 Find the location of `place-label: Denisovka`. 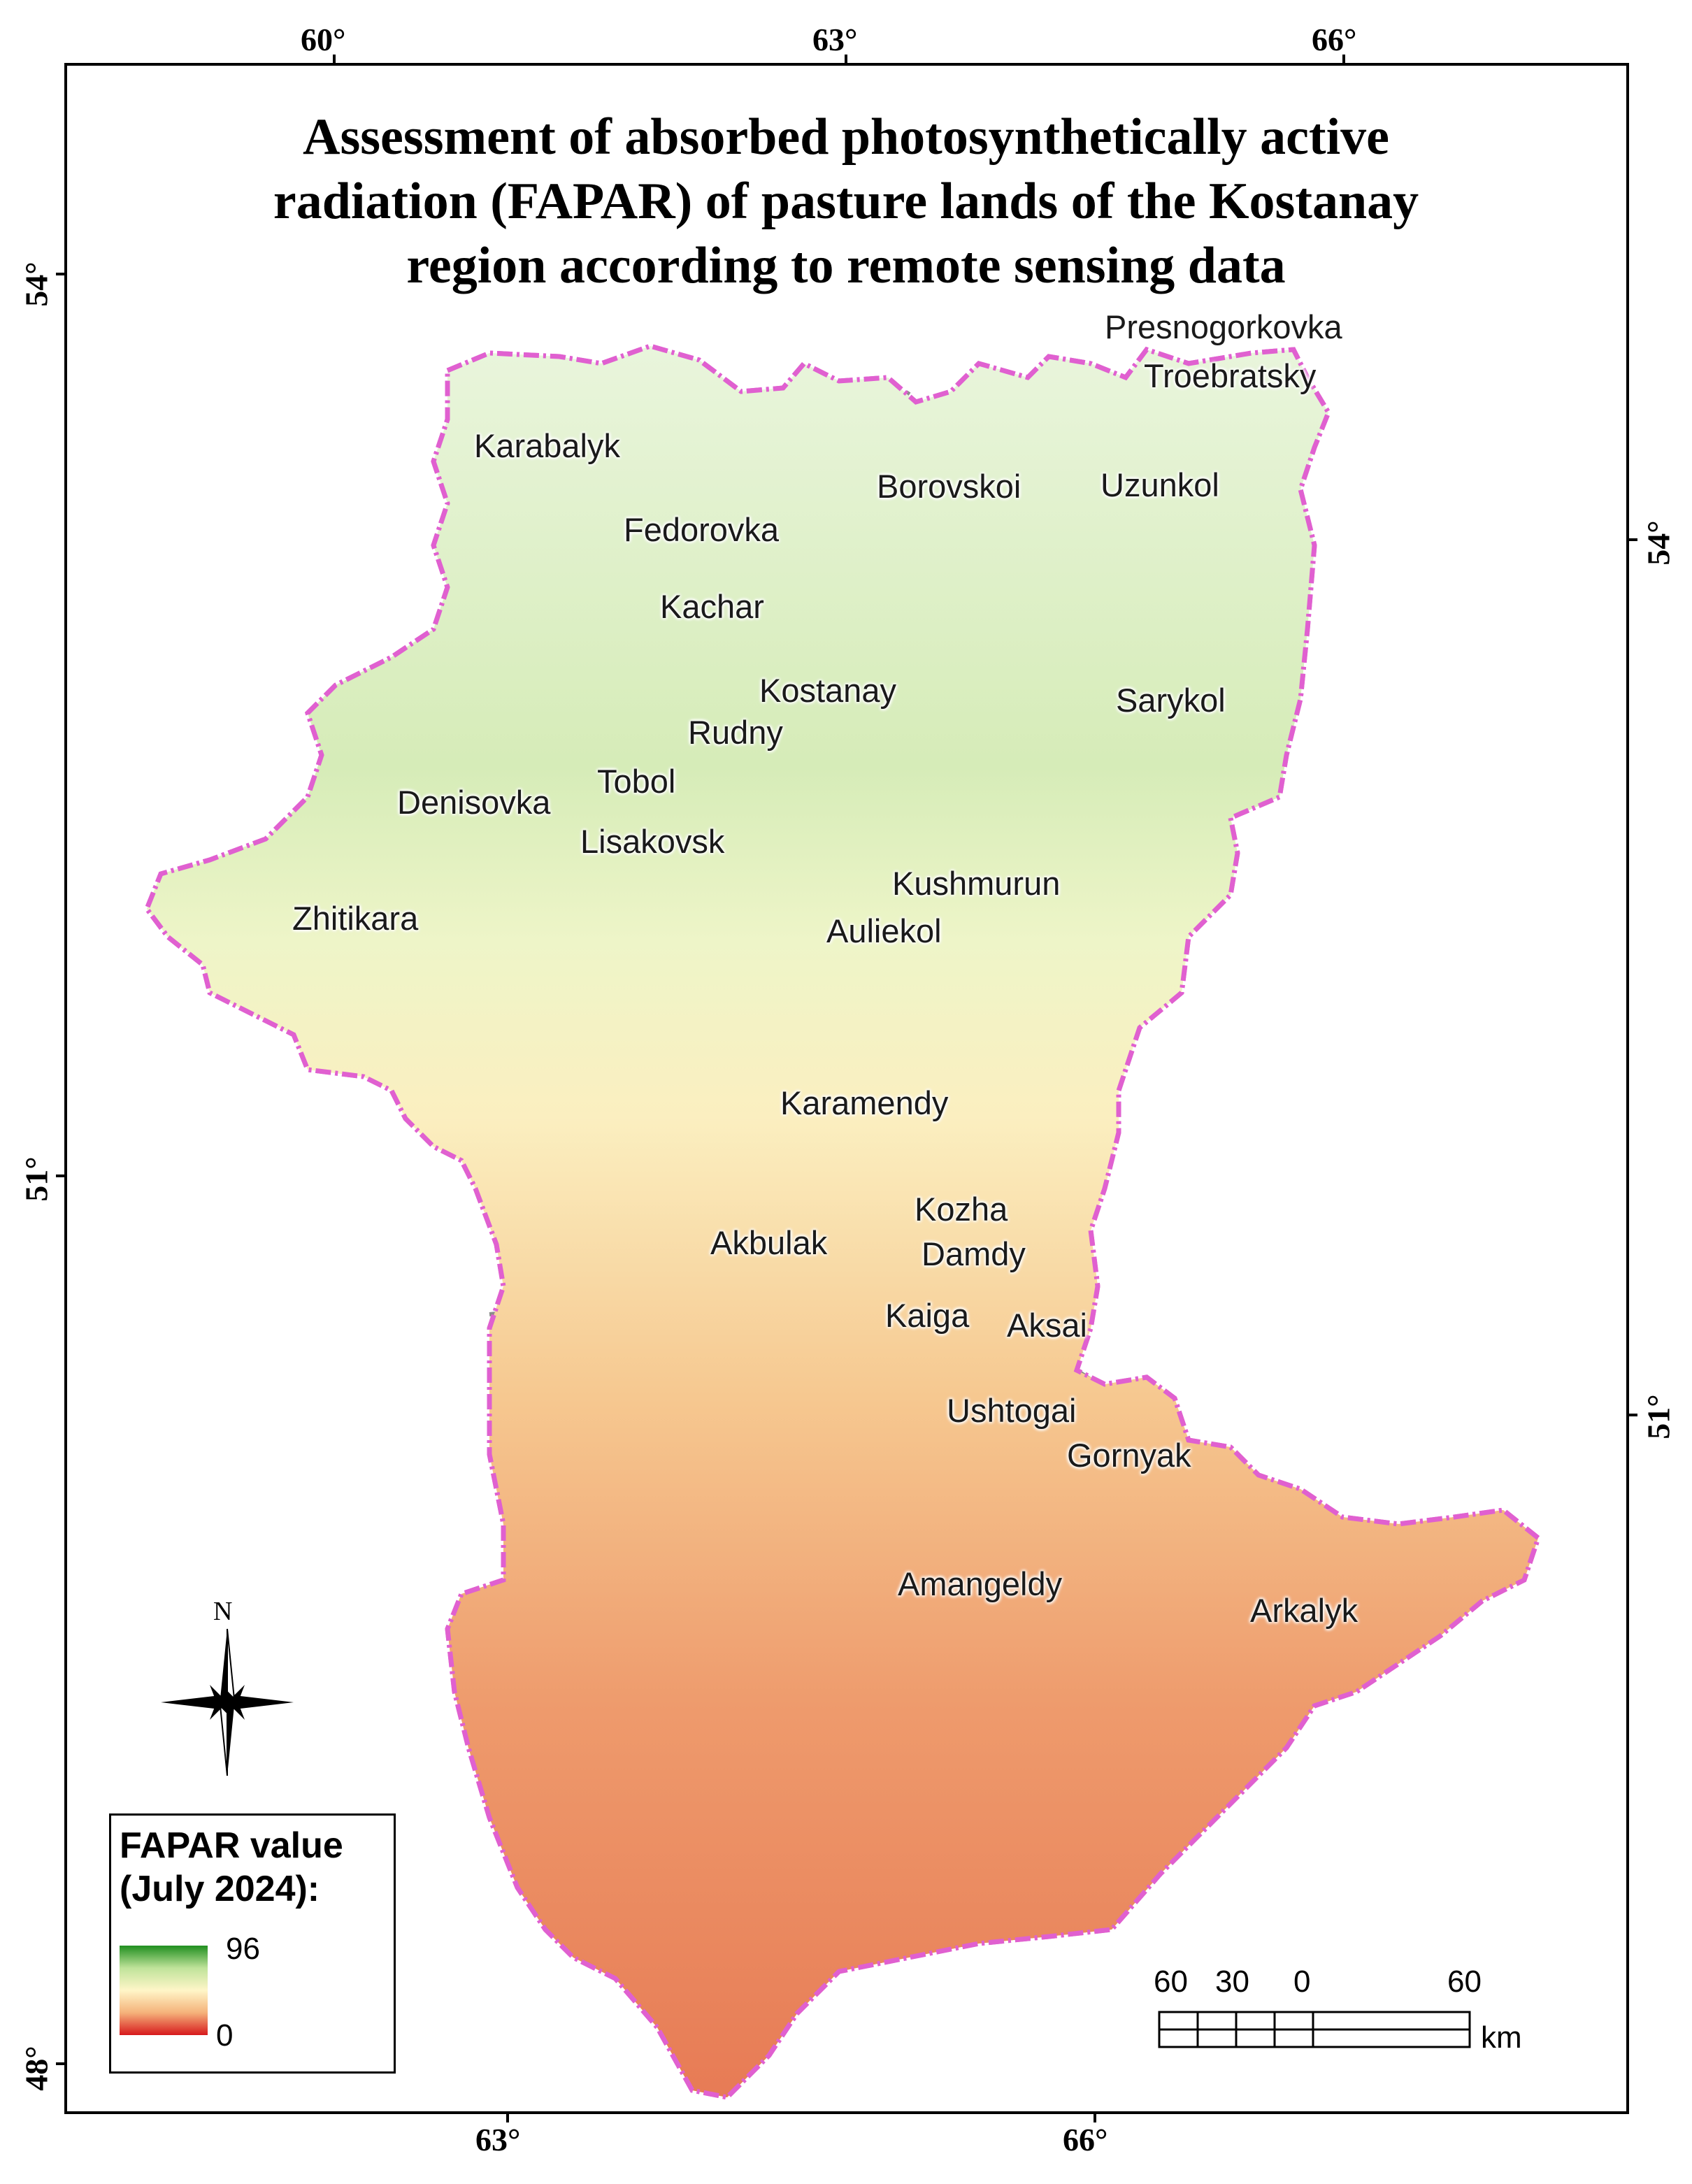

place-label: Denisovka is located at coordinates (474, 802).